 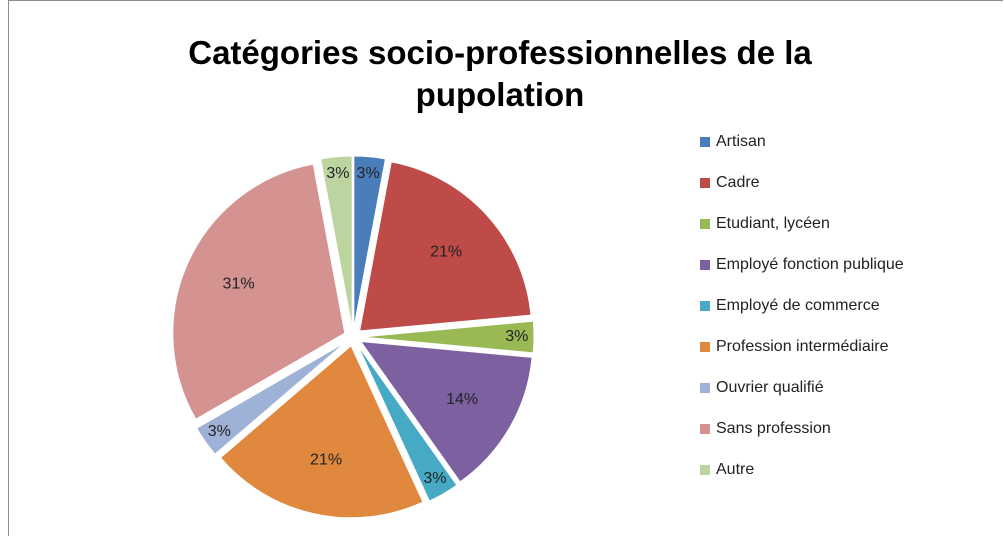 What do you see at coordinates (802, 346) in the screenshot?
I see `legend-label: Profession intermédiaire` at bounding box center [802, 346].